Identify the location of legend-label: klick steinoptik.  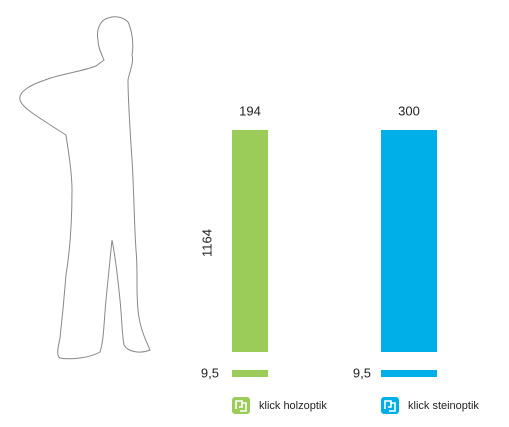
(443, 406).